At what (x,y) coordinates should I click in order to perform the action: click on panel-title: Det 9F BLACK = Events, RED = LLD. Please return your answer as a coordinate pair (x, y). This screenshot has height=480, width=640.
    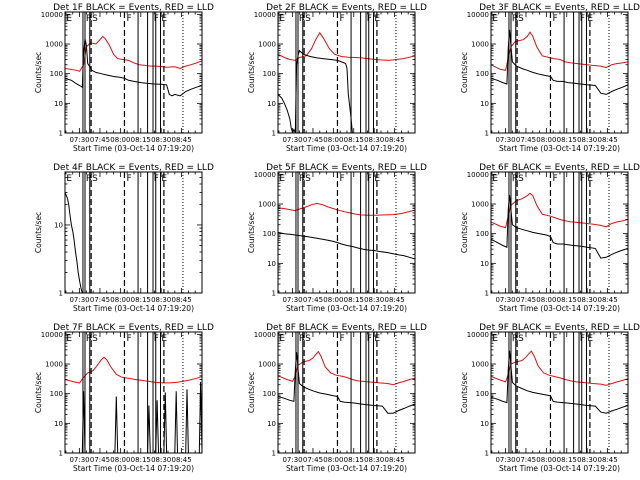
    Looking at the image, I should click on (559, 328).